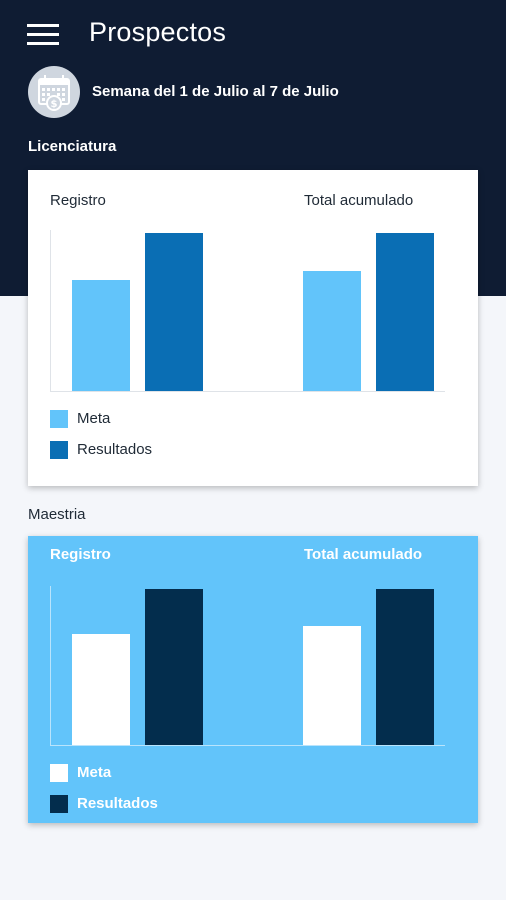 This screenshot has height=900, width=506. I want to click on section-title-maestria: Maestria, so click(57, 514).